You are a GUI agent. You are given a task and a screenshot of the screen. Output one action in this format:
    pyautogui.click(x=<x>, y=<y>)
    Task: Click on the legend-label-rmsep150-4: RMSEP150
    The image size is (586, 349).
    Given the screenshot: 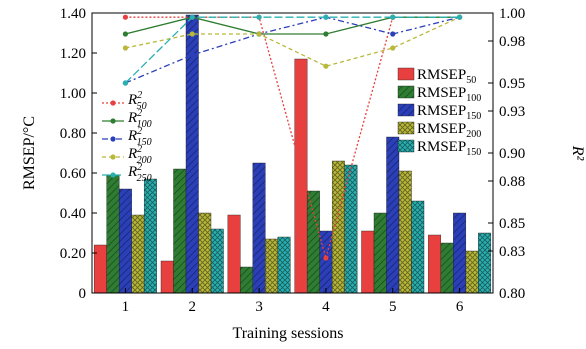 What is the action you would take?
    pyautogui.click(x=449, y=148)
    